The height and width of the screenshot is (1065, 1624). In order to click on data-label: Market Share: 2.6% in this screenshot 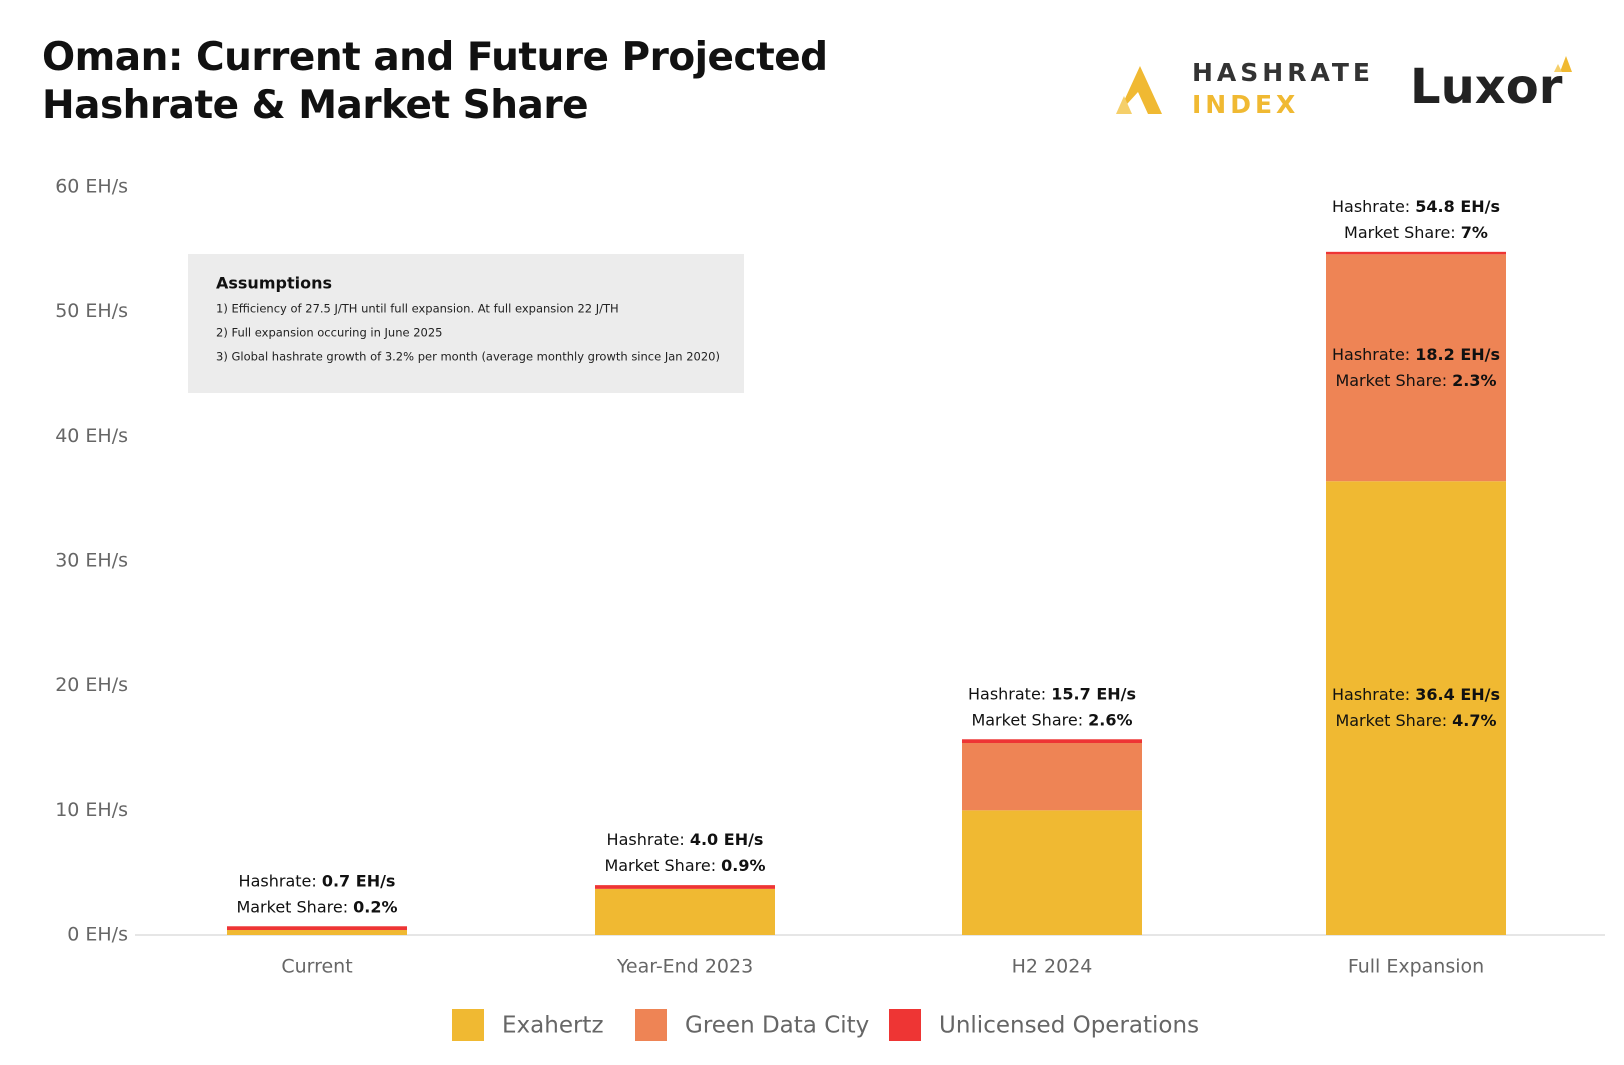, I will do `click(1051, 719)`.